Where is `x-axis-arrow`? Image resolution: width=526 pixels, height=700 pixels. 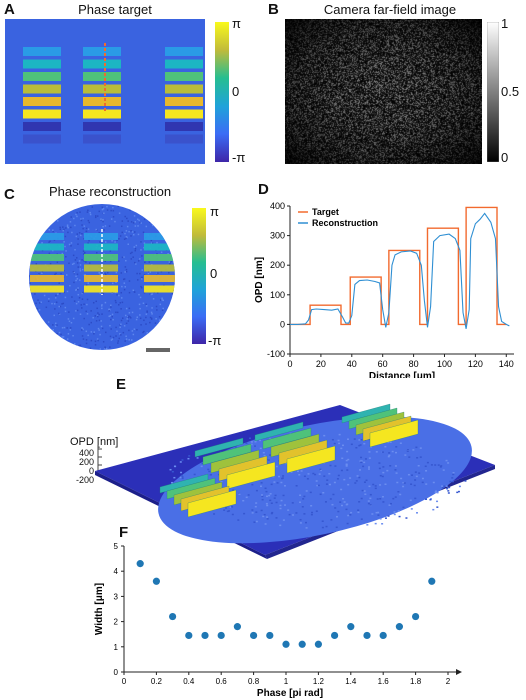 x-axis-arrow is located at coordinates (459, 672).